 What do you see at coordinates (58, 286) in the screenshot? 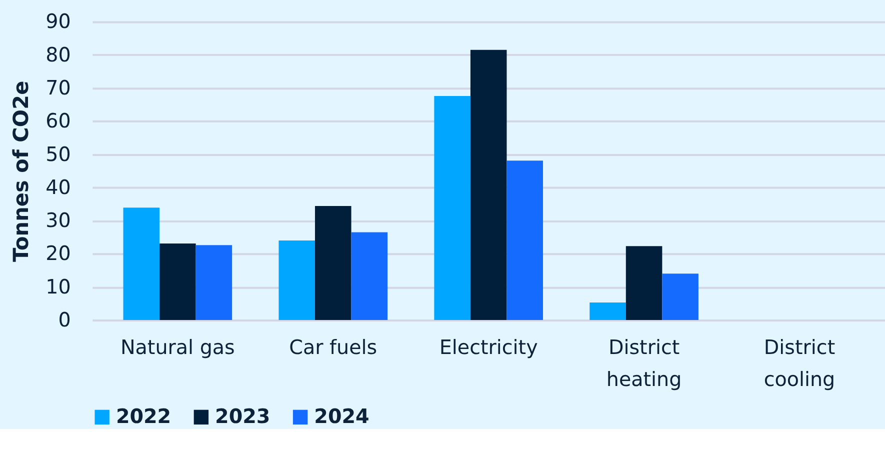
I see `y-tick-label: 10` at bounding box center [58, 286].